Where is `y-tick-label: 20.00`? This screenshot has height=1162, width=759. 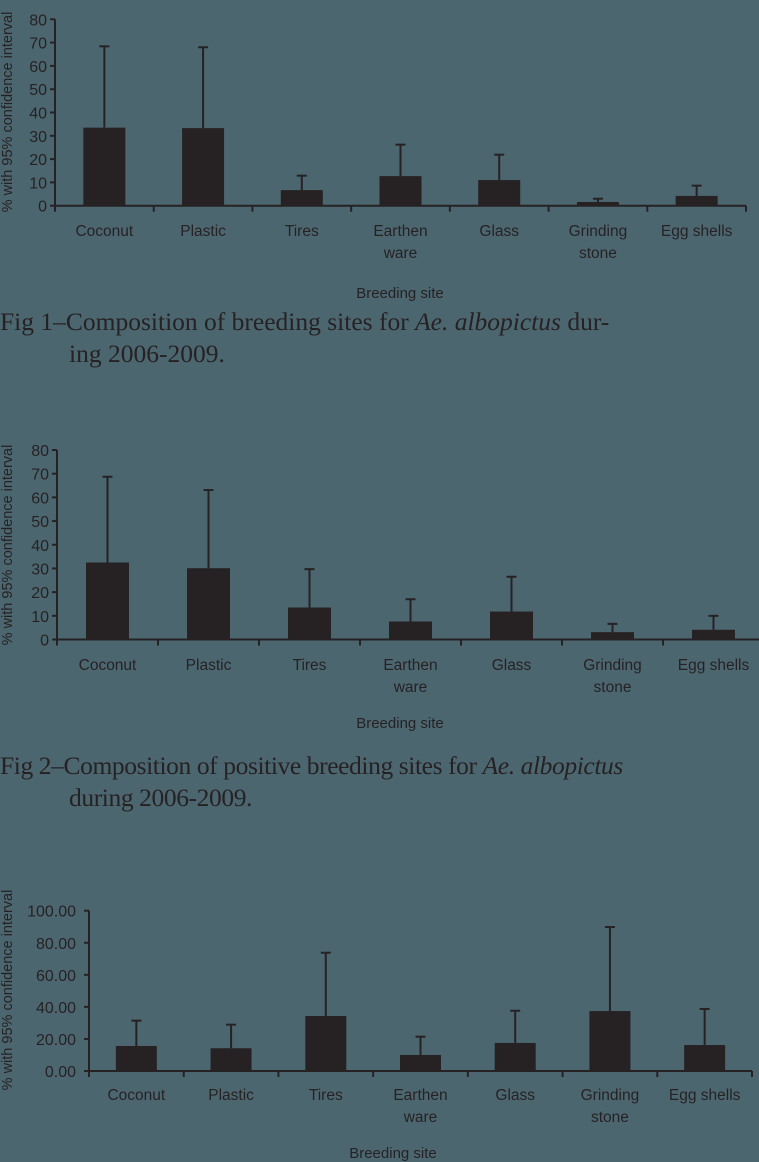
y-tick-label: 20.00 is located at coordinates (56, 1040).